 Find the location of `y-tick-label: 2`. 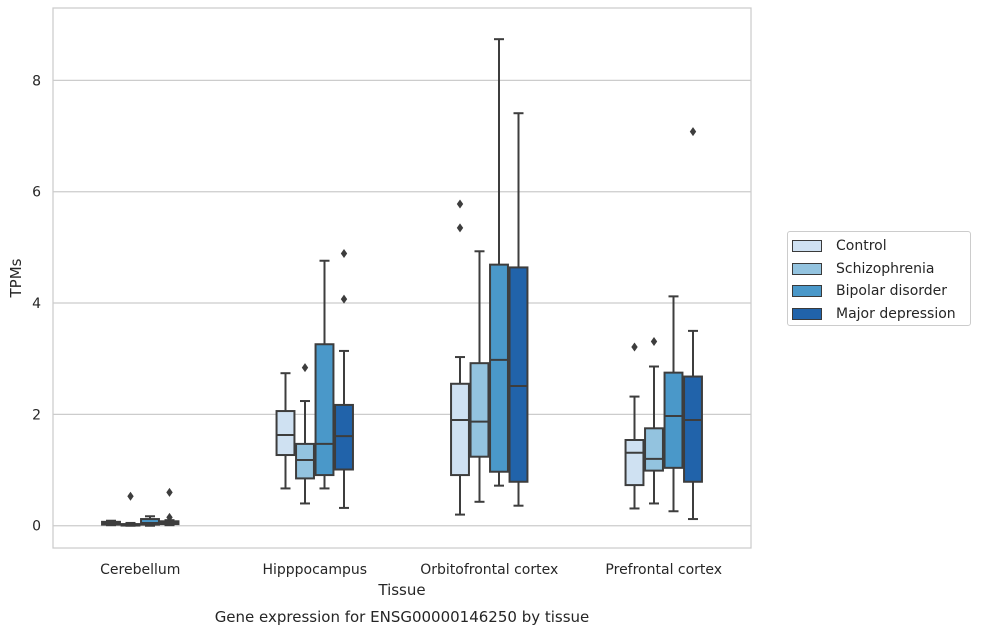

y-tick-label: 2 is located at coordinates (36, 415).